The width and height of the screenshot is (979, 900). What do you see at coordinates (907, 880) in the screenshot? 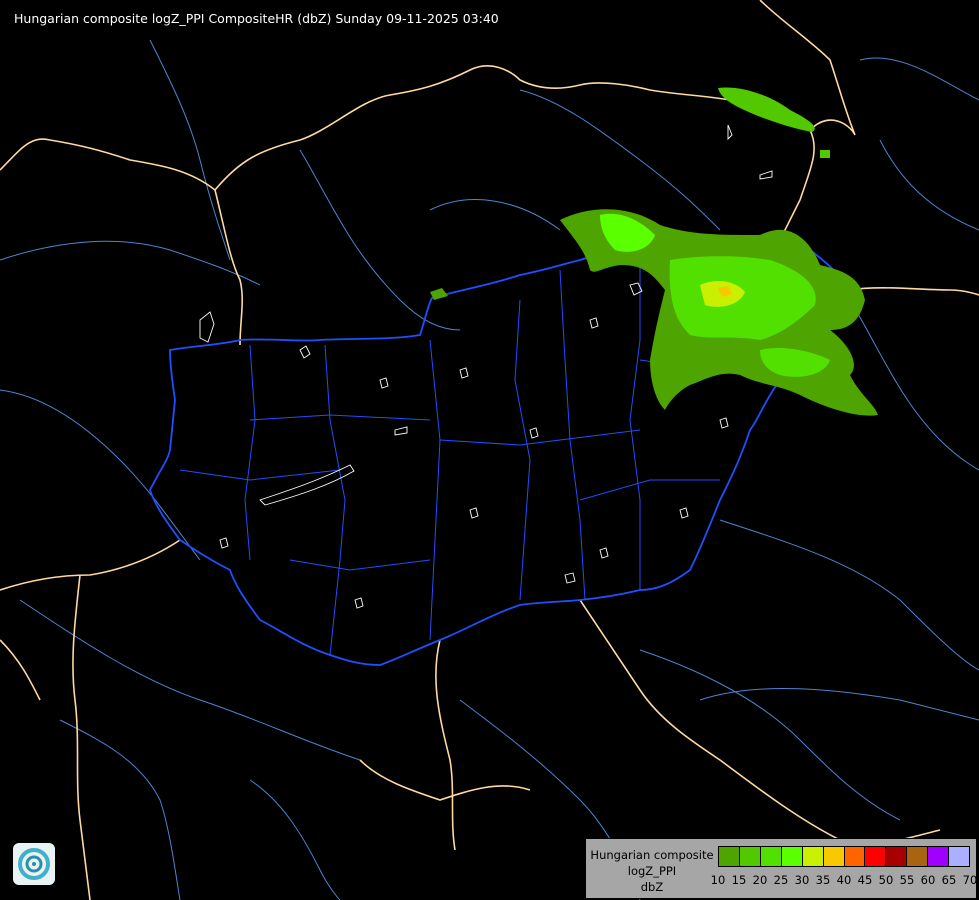
I see `tick-label: 55` at bounding box center [907, 880].